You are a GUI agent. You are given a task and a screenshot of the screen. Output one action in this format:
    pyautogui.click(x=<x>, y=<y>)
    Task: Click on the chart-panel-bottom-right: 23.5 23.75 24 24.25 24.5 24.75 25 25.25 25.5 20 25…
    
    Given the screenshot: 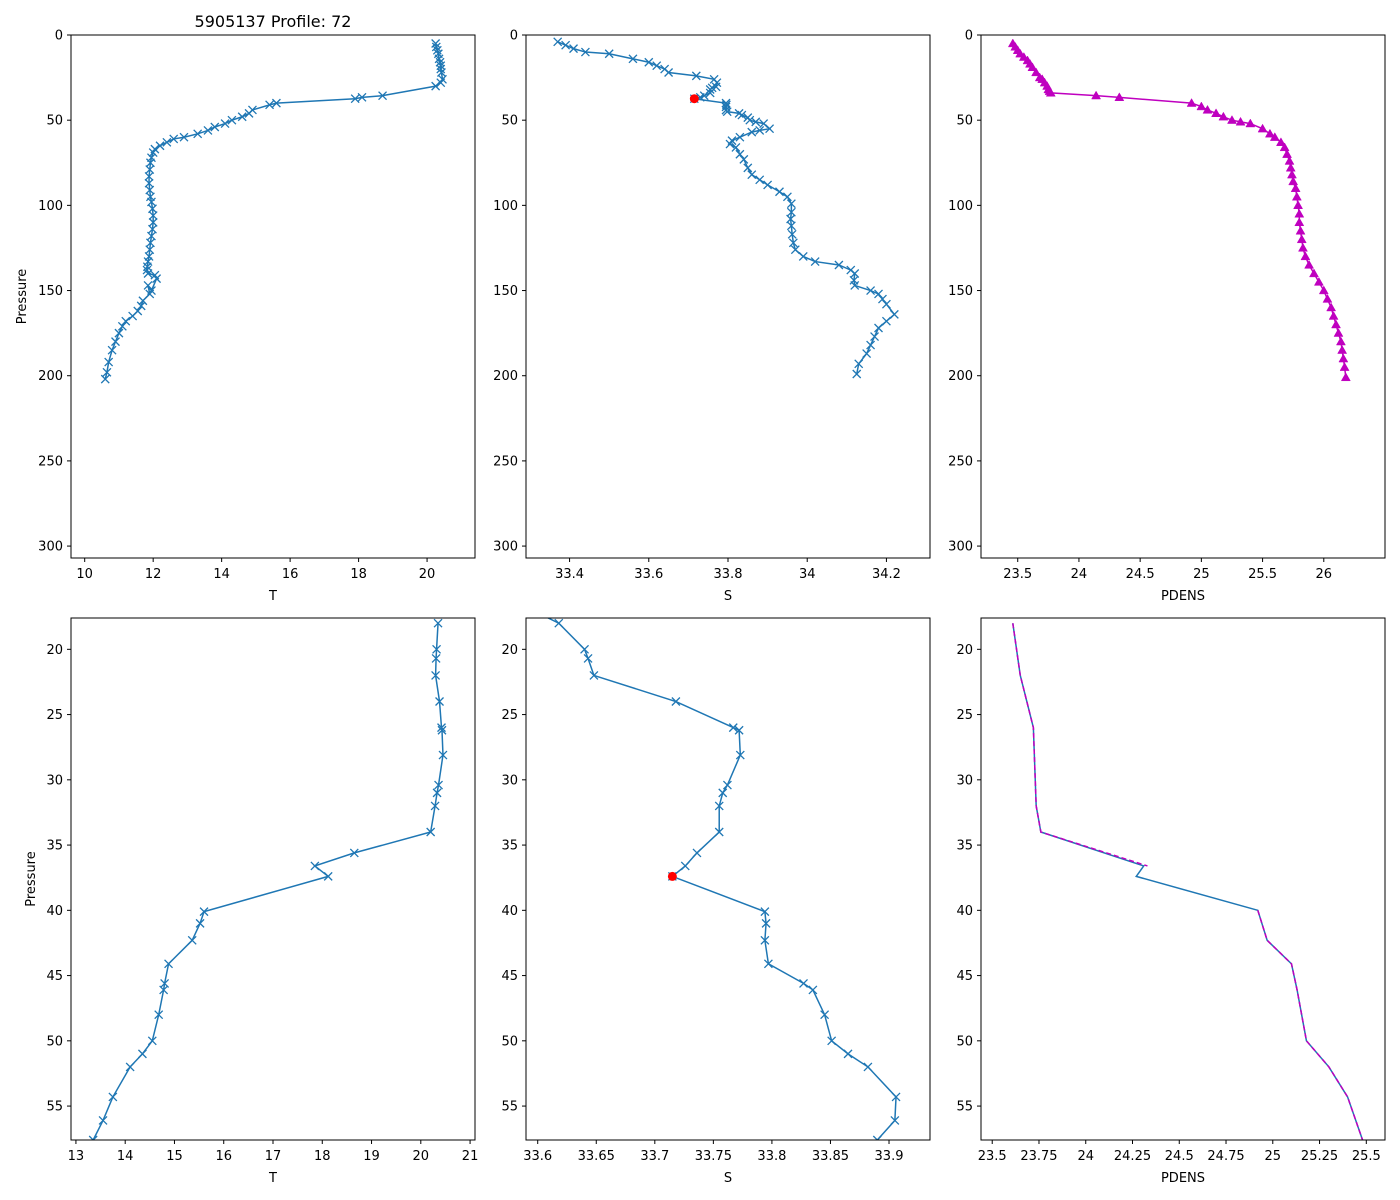 What is the action you would take?
    pyautogui.click(x=1171, y=901)
    